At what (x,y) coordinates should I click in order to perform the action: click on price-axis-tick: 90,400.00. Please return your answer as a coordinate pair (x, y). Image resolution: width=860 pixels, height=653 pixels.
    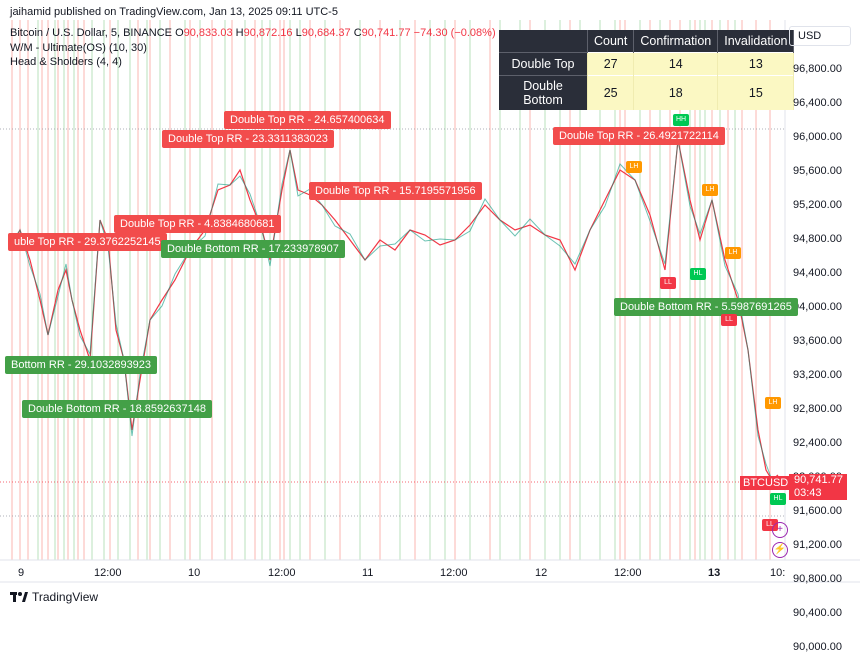
    Looking at the image, I should click on (817, 613).